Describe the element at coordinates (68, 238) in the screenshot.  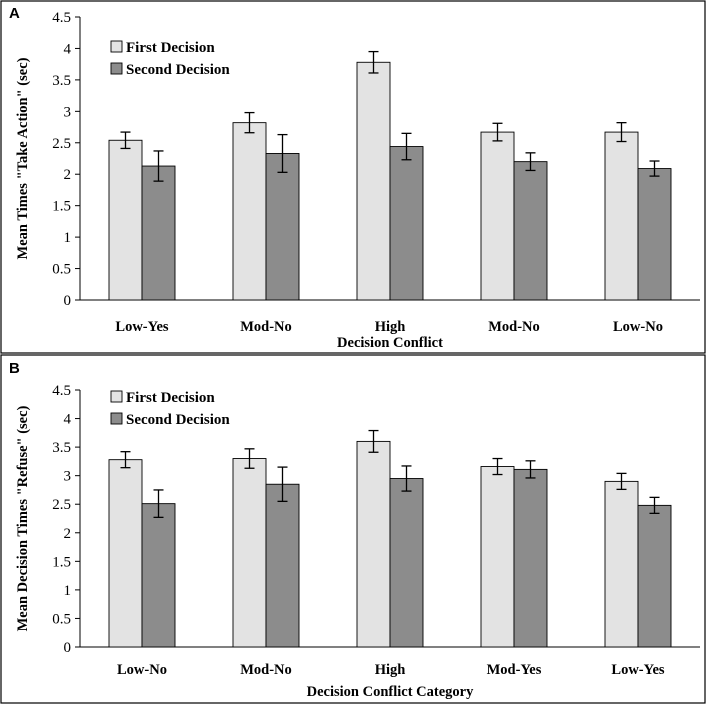
I see `panel-a-y-tick-label: 1` at that location.